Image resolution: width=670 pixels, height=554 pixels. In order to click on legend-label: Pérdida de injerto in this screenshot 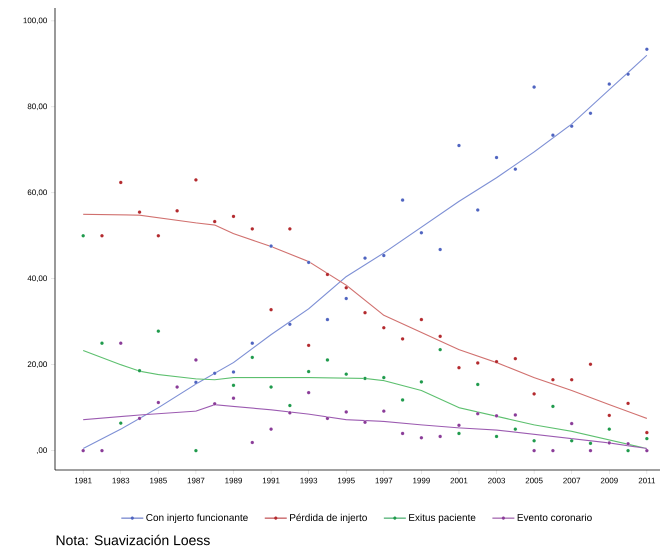, I will do `click(328, 519)`.